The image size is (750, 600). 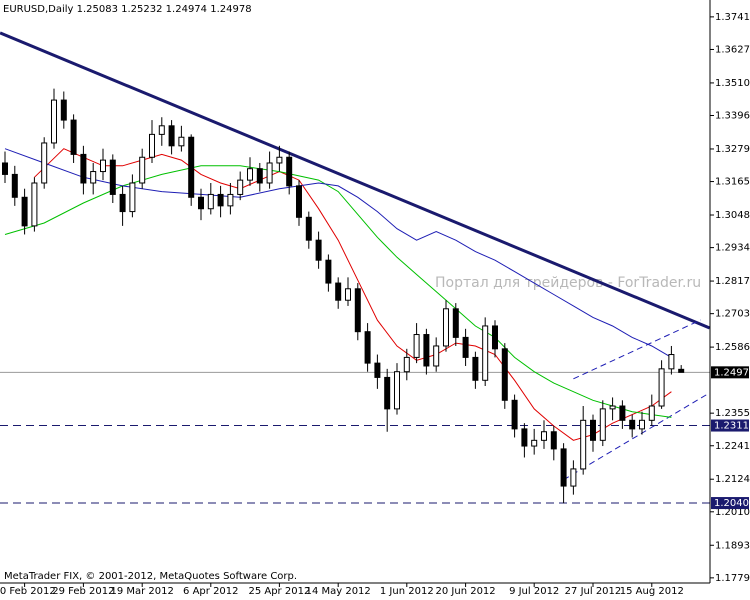 I want to click on x-tick-label: 15 Aug 2012, so click(x=652, y=591).